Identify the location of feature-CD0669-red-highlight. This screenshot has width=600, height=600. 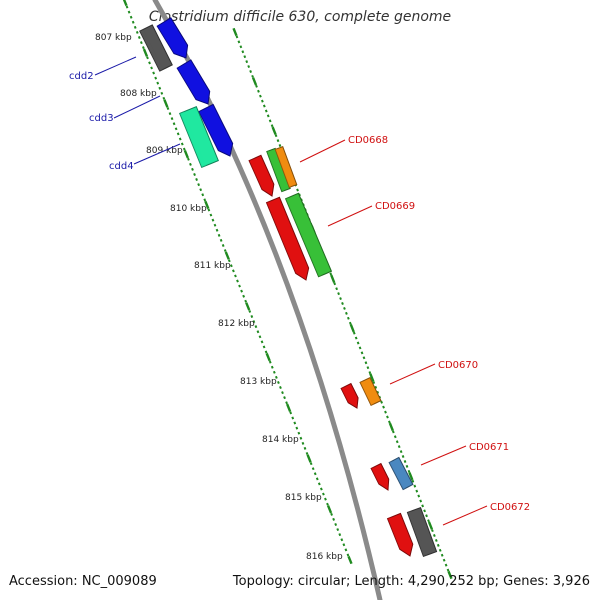
(283, 237).